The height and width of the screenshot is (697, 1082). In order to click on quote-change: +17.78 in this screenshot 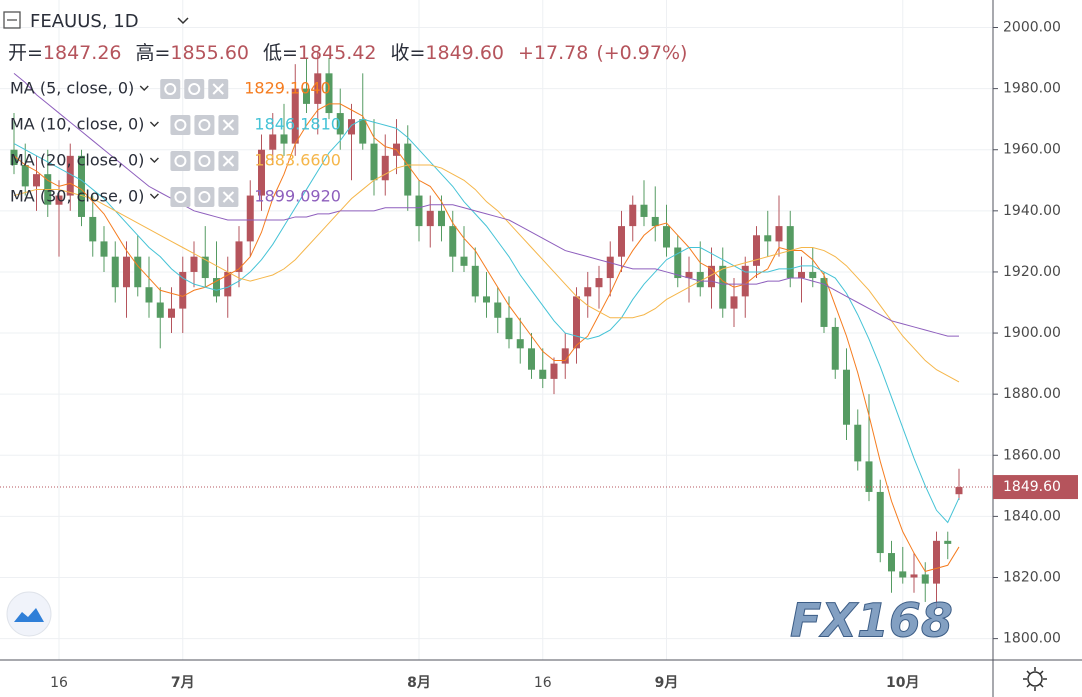, I will do `click(553, 53)`.